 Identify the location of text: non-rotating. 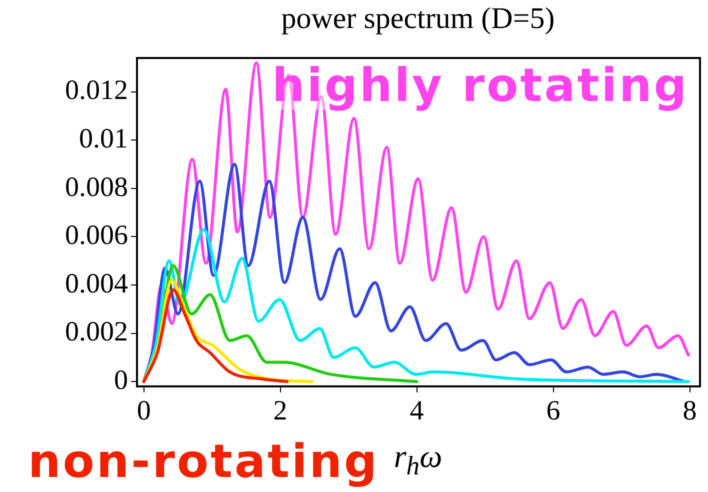
(203, 461).